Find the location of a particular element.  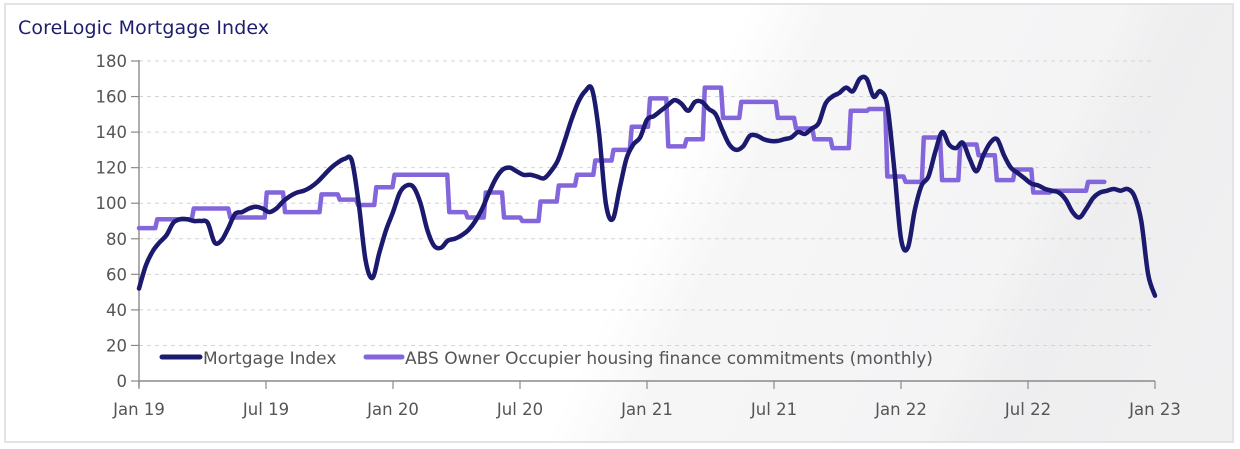

chart-title: CoreLogic Mortgage Index is located at coordinates (144, 28).